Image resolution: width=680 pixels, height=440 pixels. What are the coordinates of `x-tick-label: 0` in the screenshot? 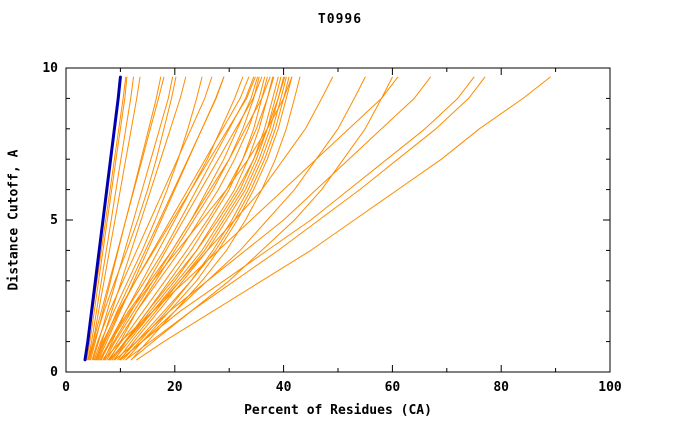 It's located at (66, 387).